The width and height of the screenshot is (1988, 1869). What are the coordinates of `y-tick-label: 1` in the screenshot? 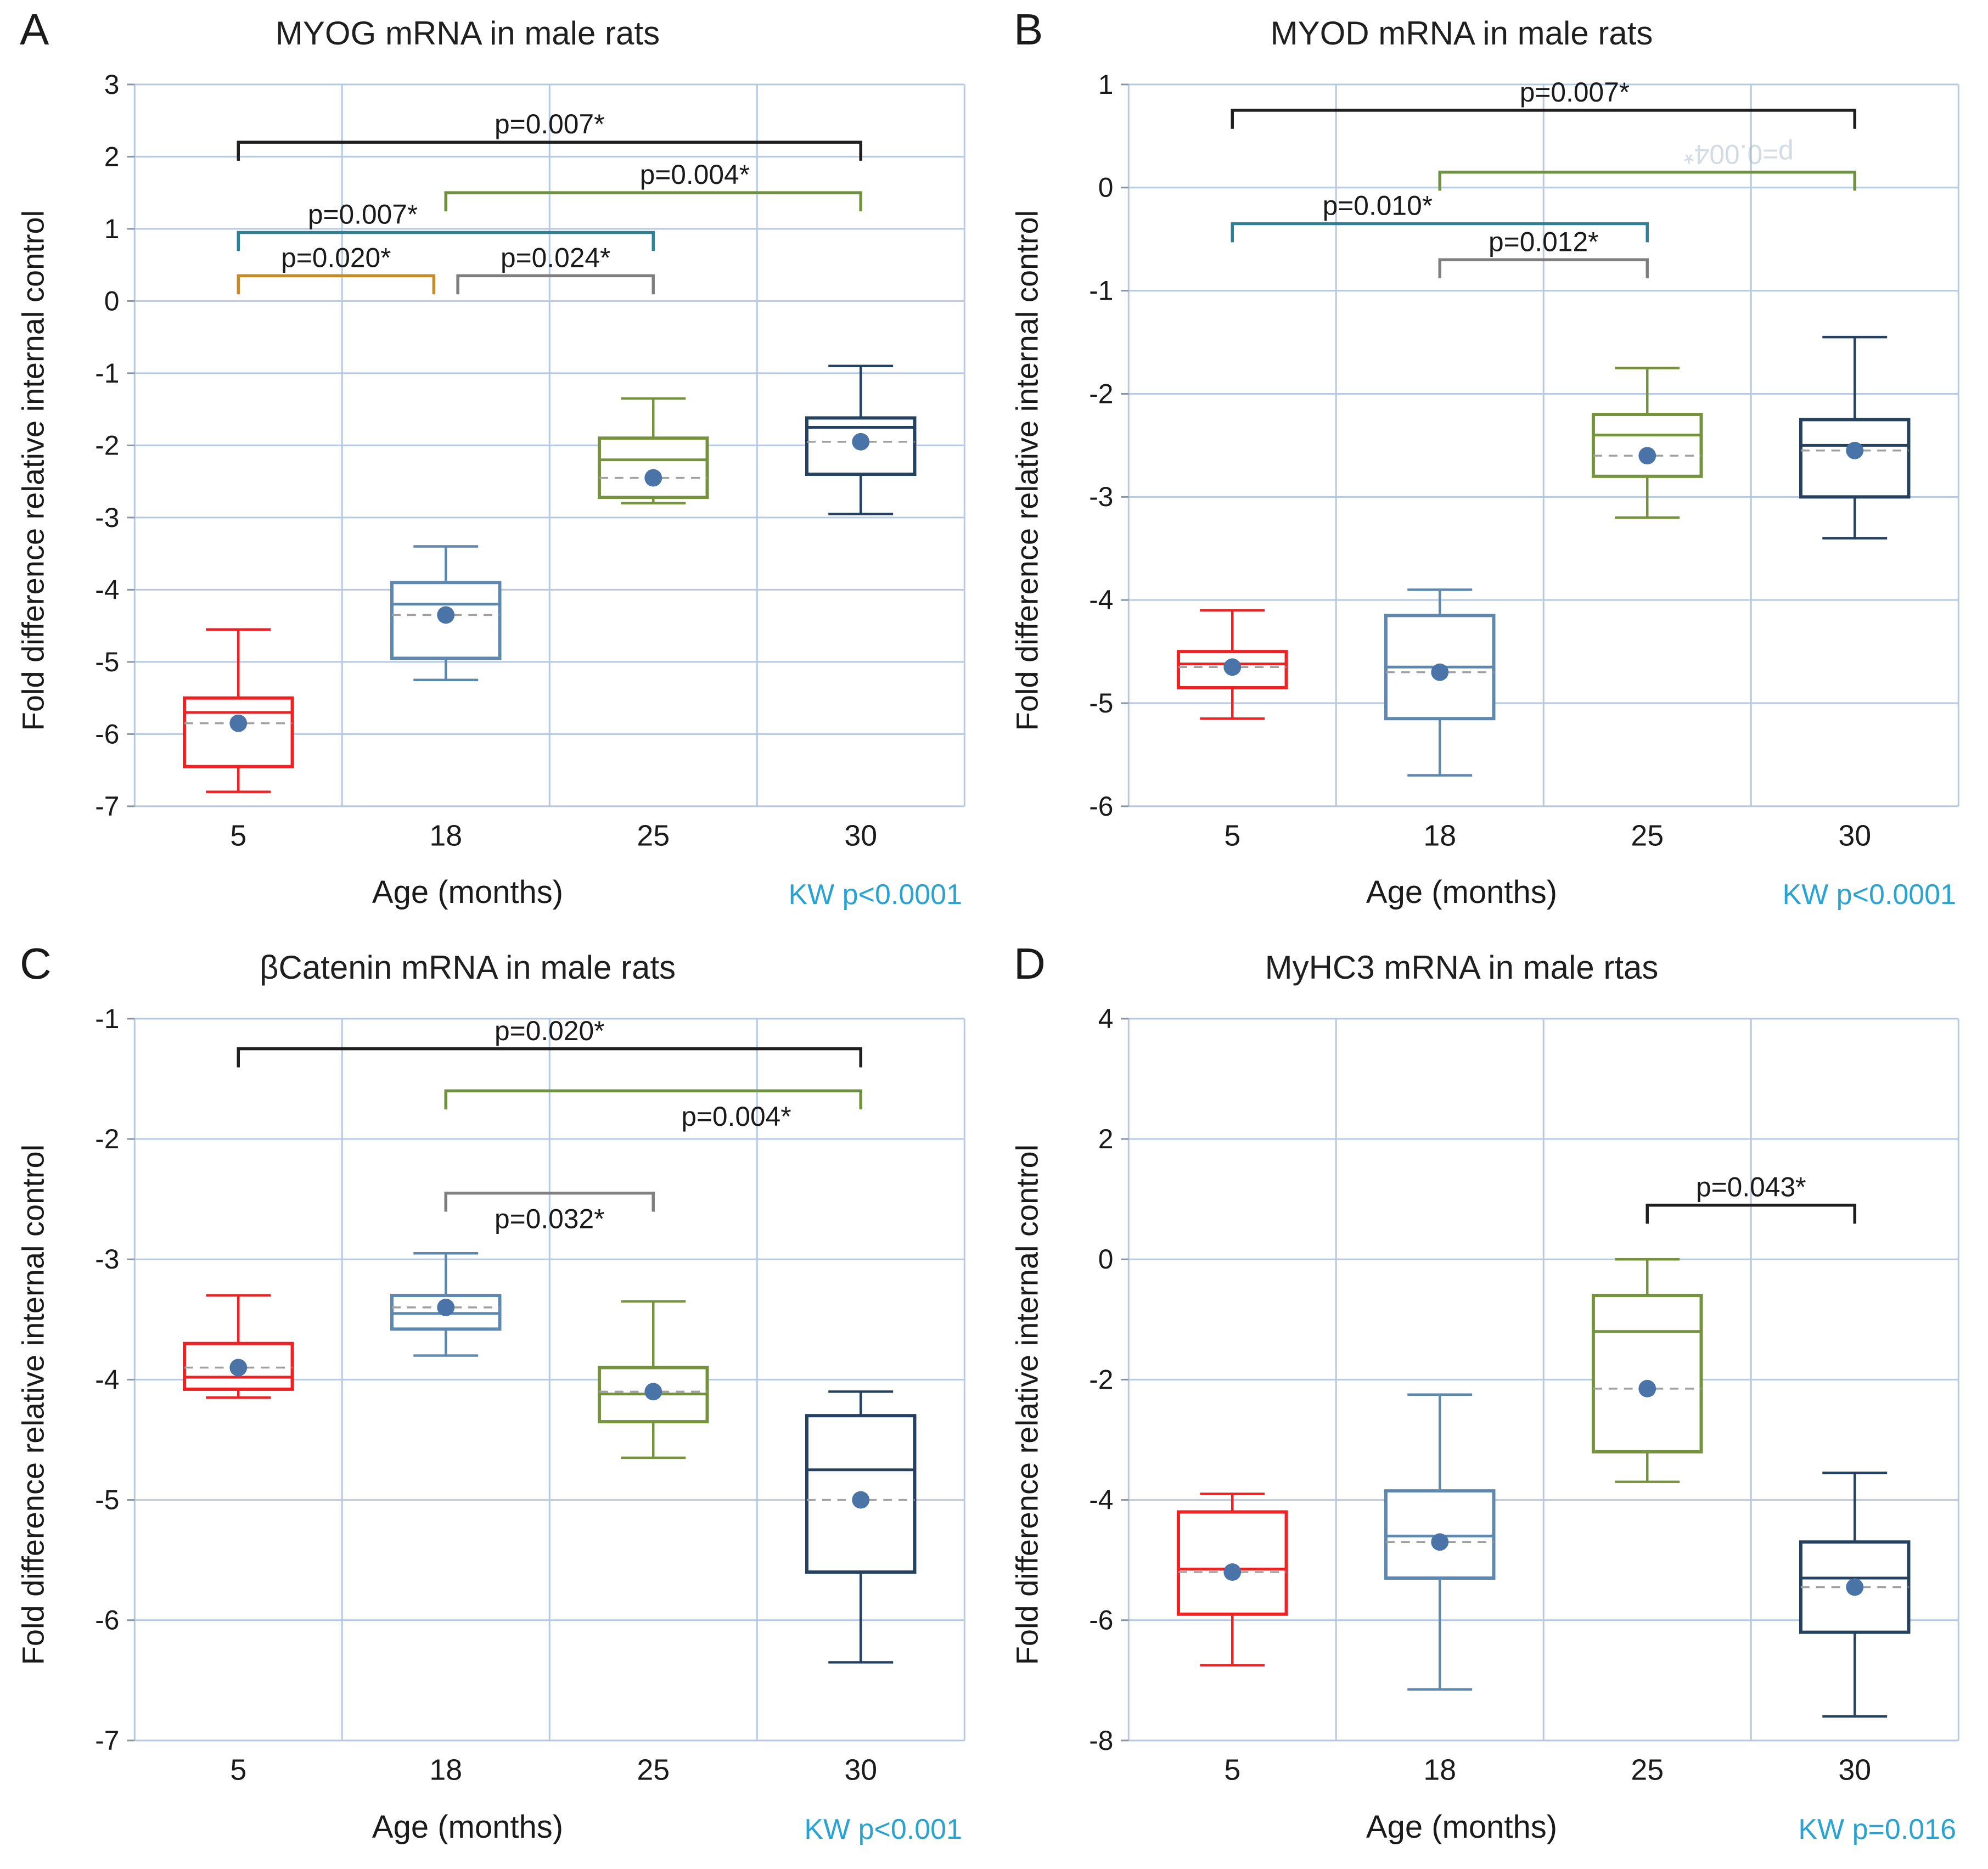 It's located at (1106, 87).